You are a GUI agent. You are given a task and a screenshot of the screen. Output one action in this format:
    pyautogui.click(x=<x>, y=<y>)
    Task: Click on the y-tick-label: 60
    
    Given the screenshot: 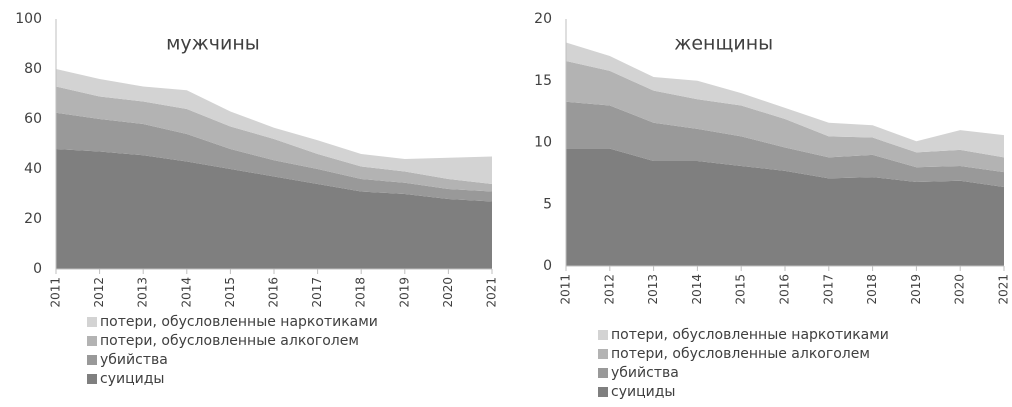 What is the action you would take?
    pyautogui.click(x=33, y=119)
    